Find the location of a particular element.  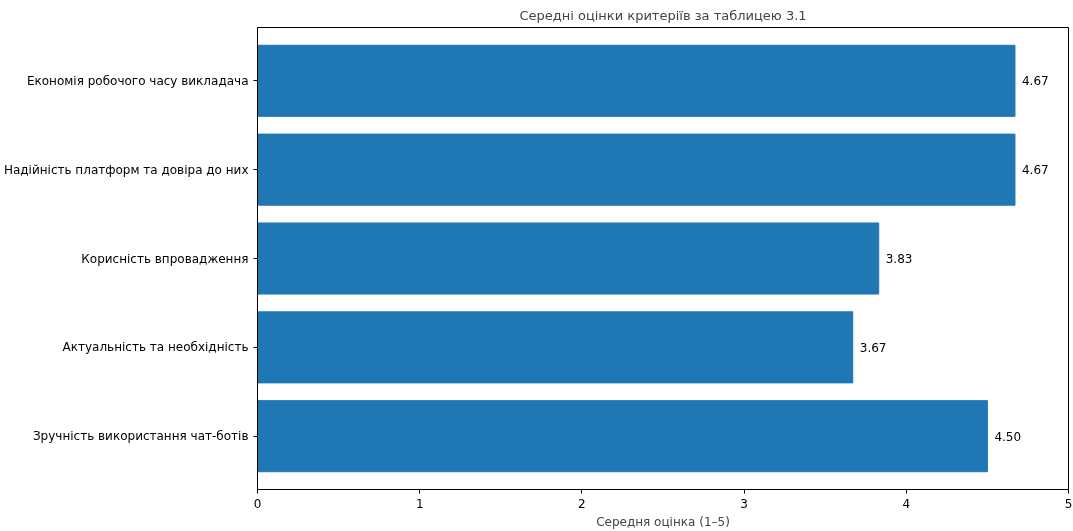

x-tick-label: 0 is located at coordinates (257, 503).